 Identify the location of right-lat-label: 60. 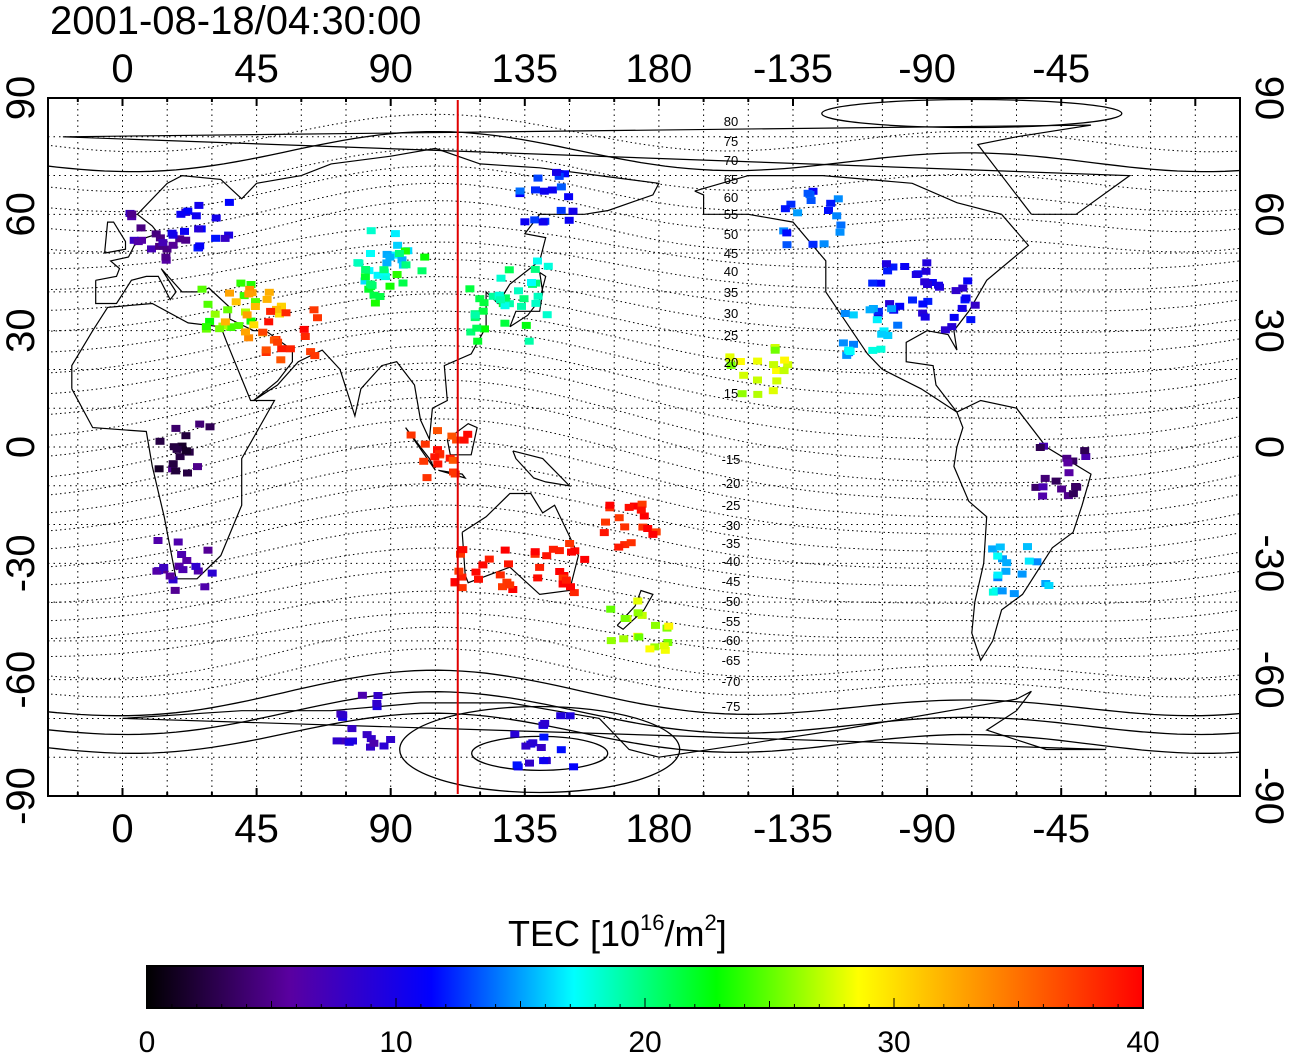
(1269, 214).